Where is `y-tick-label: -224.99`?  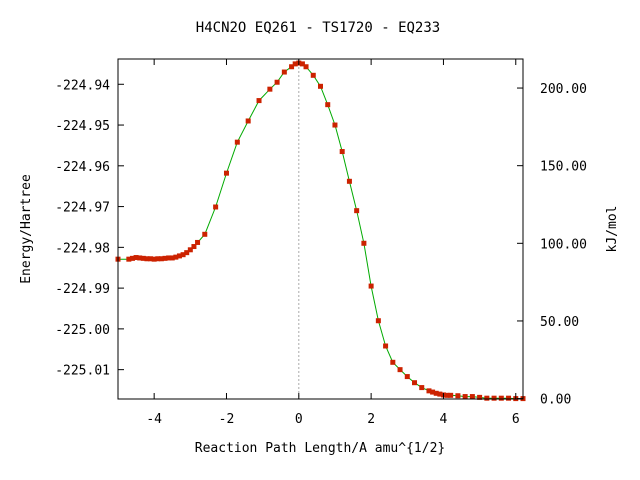 y-tick-label: -224.99 is located at coordinates (82, 289).